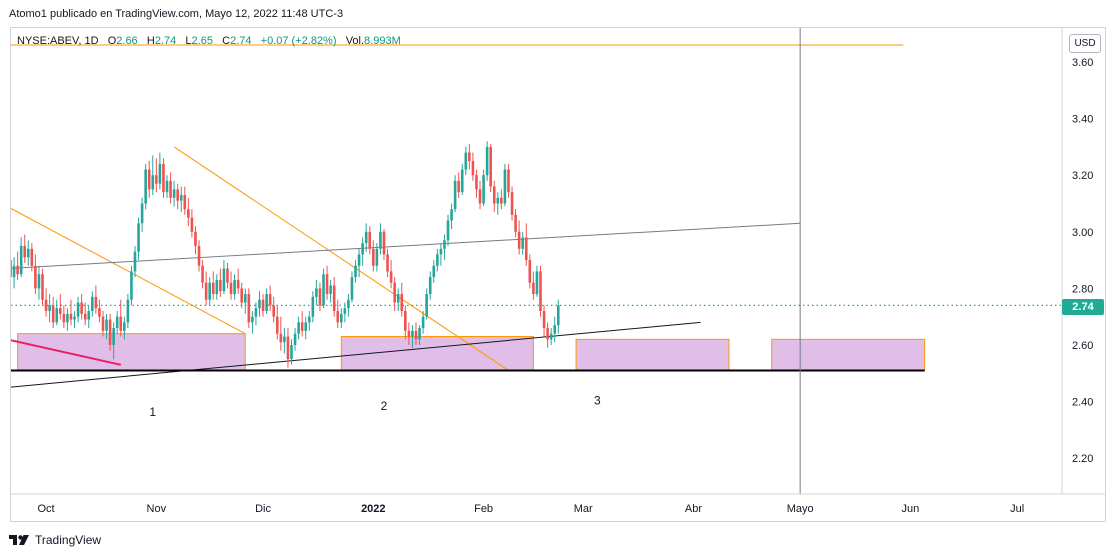  What do you see at coordinates (384, 406) in the screenshot?
I see `wave-annotation: 2` at bounding box center [384, 406].